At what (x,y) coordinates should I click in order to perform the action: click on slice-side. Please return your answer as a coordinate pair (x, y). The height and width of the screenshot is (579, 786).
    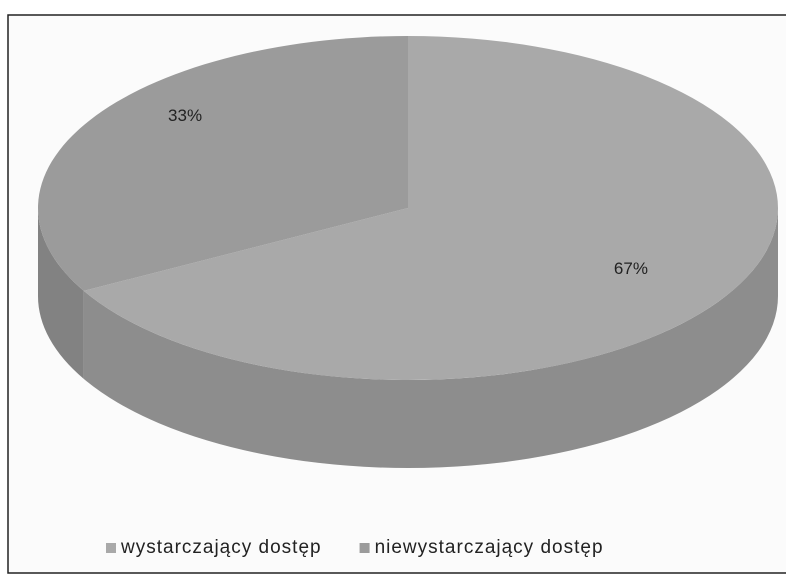
    Looking at the image, I should click on (61, 293).